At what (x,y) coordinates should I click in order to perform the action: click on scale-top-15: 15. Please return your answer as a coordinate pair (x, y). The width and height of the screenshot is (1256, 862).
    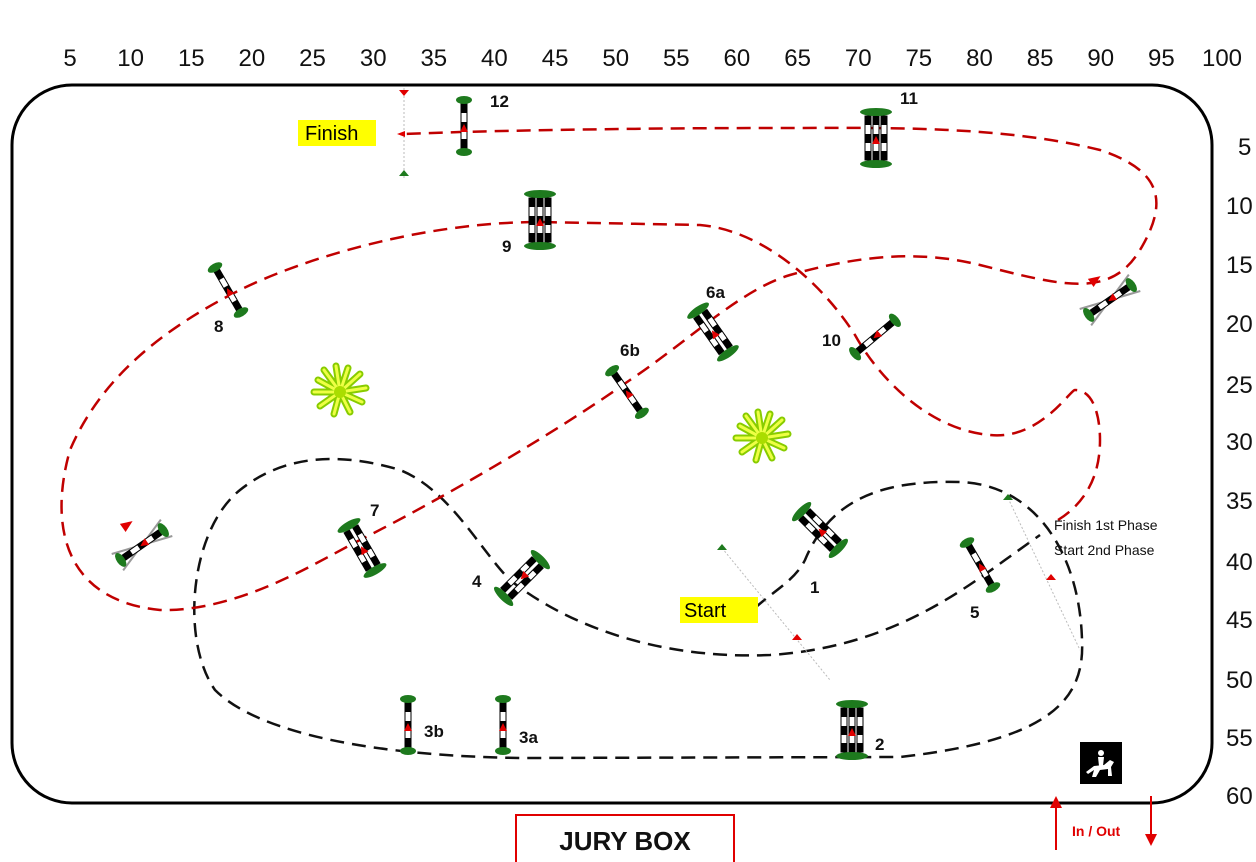
    Looking at the image, I should click on (191, 58).